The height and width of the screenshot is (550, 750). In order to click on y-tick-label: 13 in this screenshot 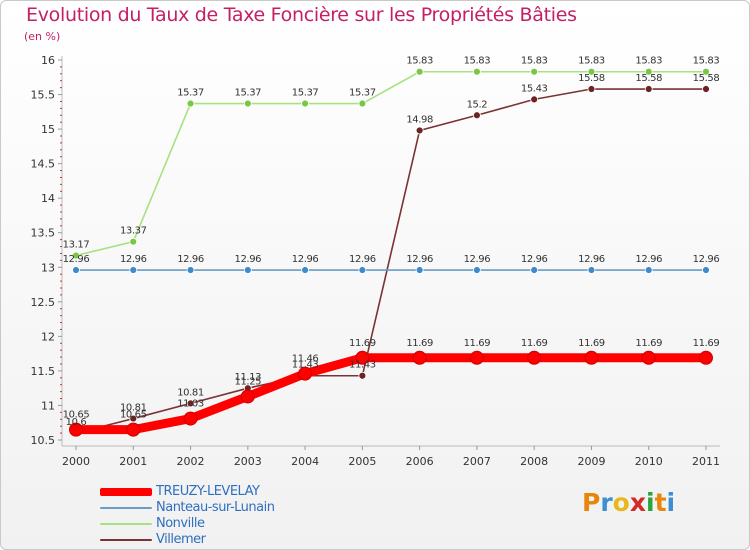, I will do `click(48, 267)`.